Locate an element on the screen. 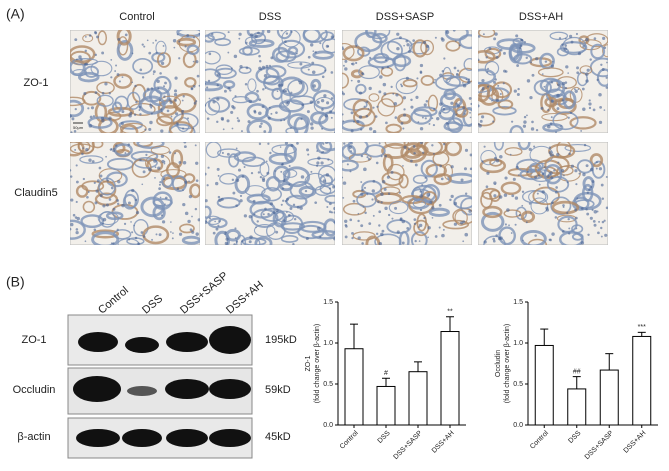 This screenshot has height=471, width=669. bar is located at coordinates (354, 387).